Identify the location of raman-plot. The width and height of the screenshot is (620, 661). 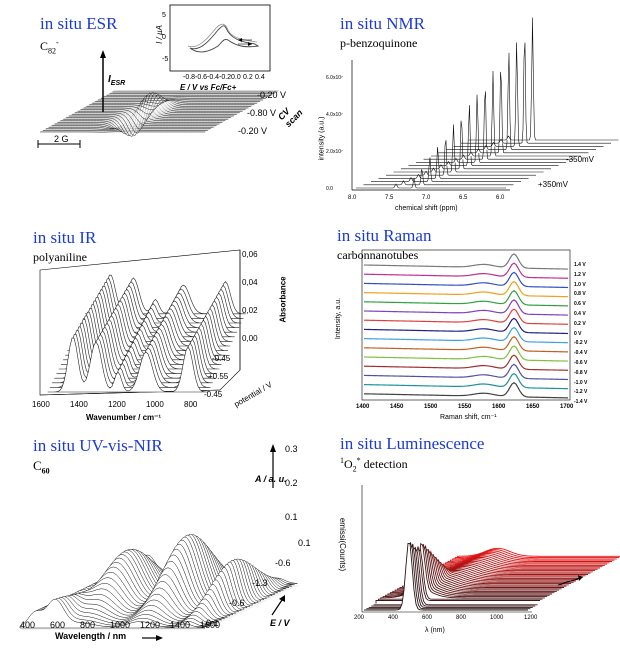
(466, 325).